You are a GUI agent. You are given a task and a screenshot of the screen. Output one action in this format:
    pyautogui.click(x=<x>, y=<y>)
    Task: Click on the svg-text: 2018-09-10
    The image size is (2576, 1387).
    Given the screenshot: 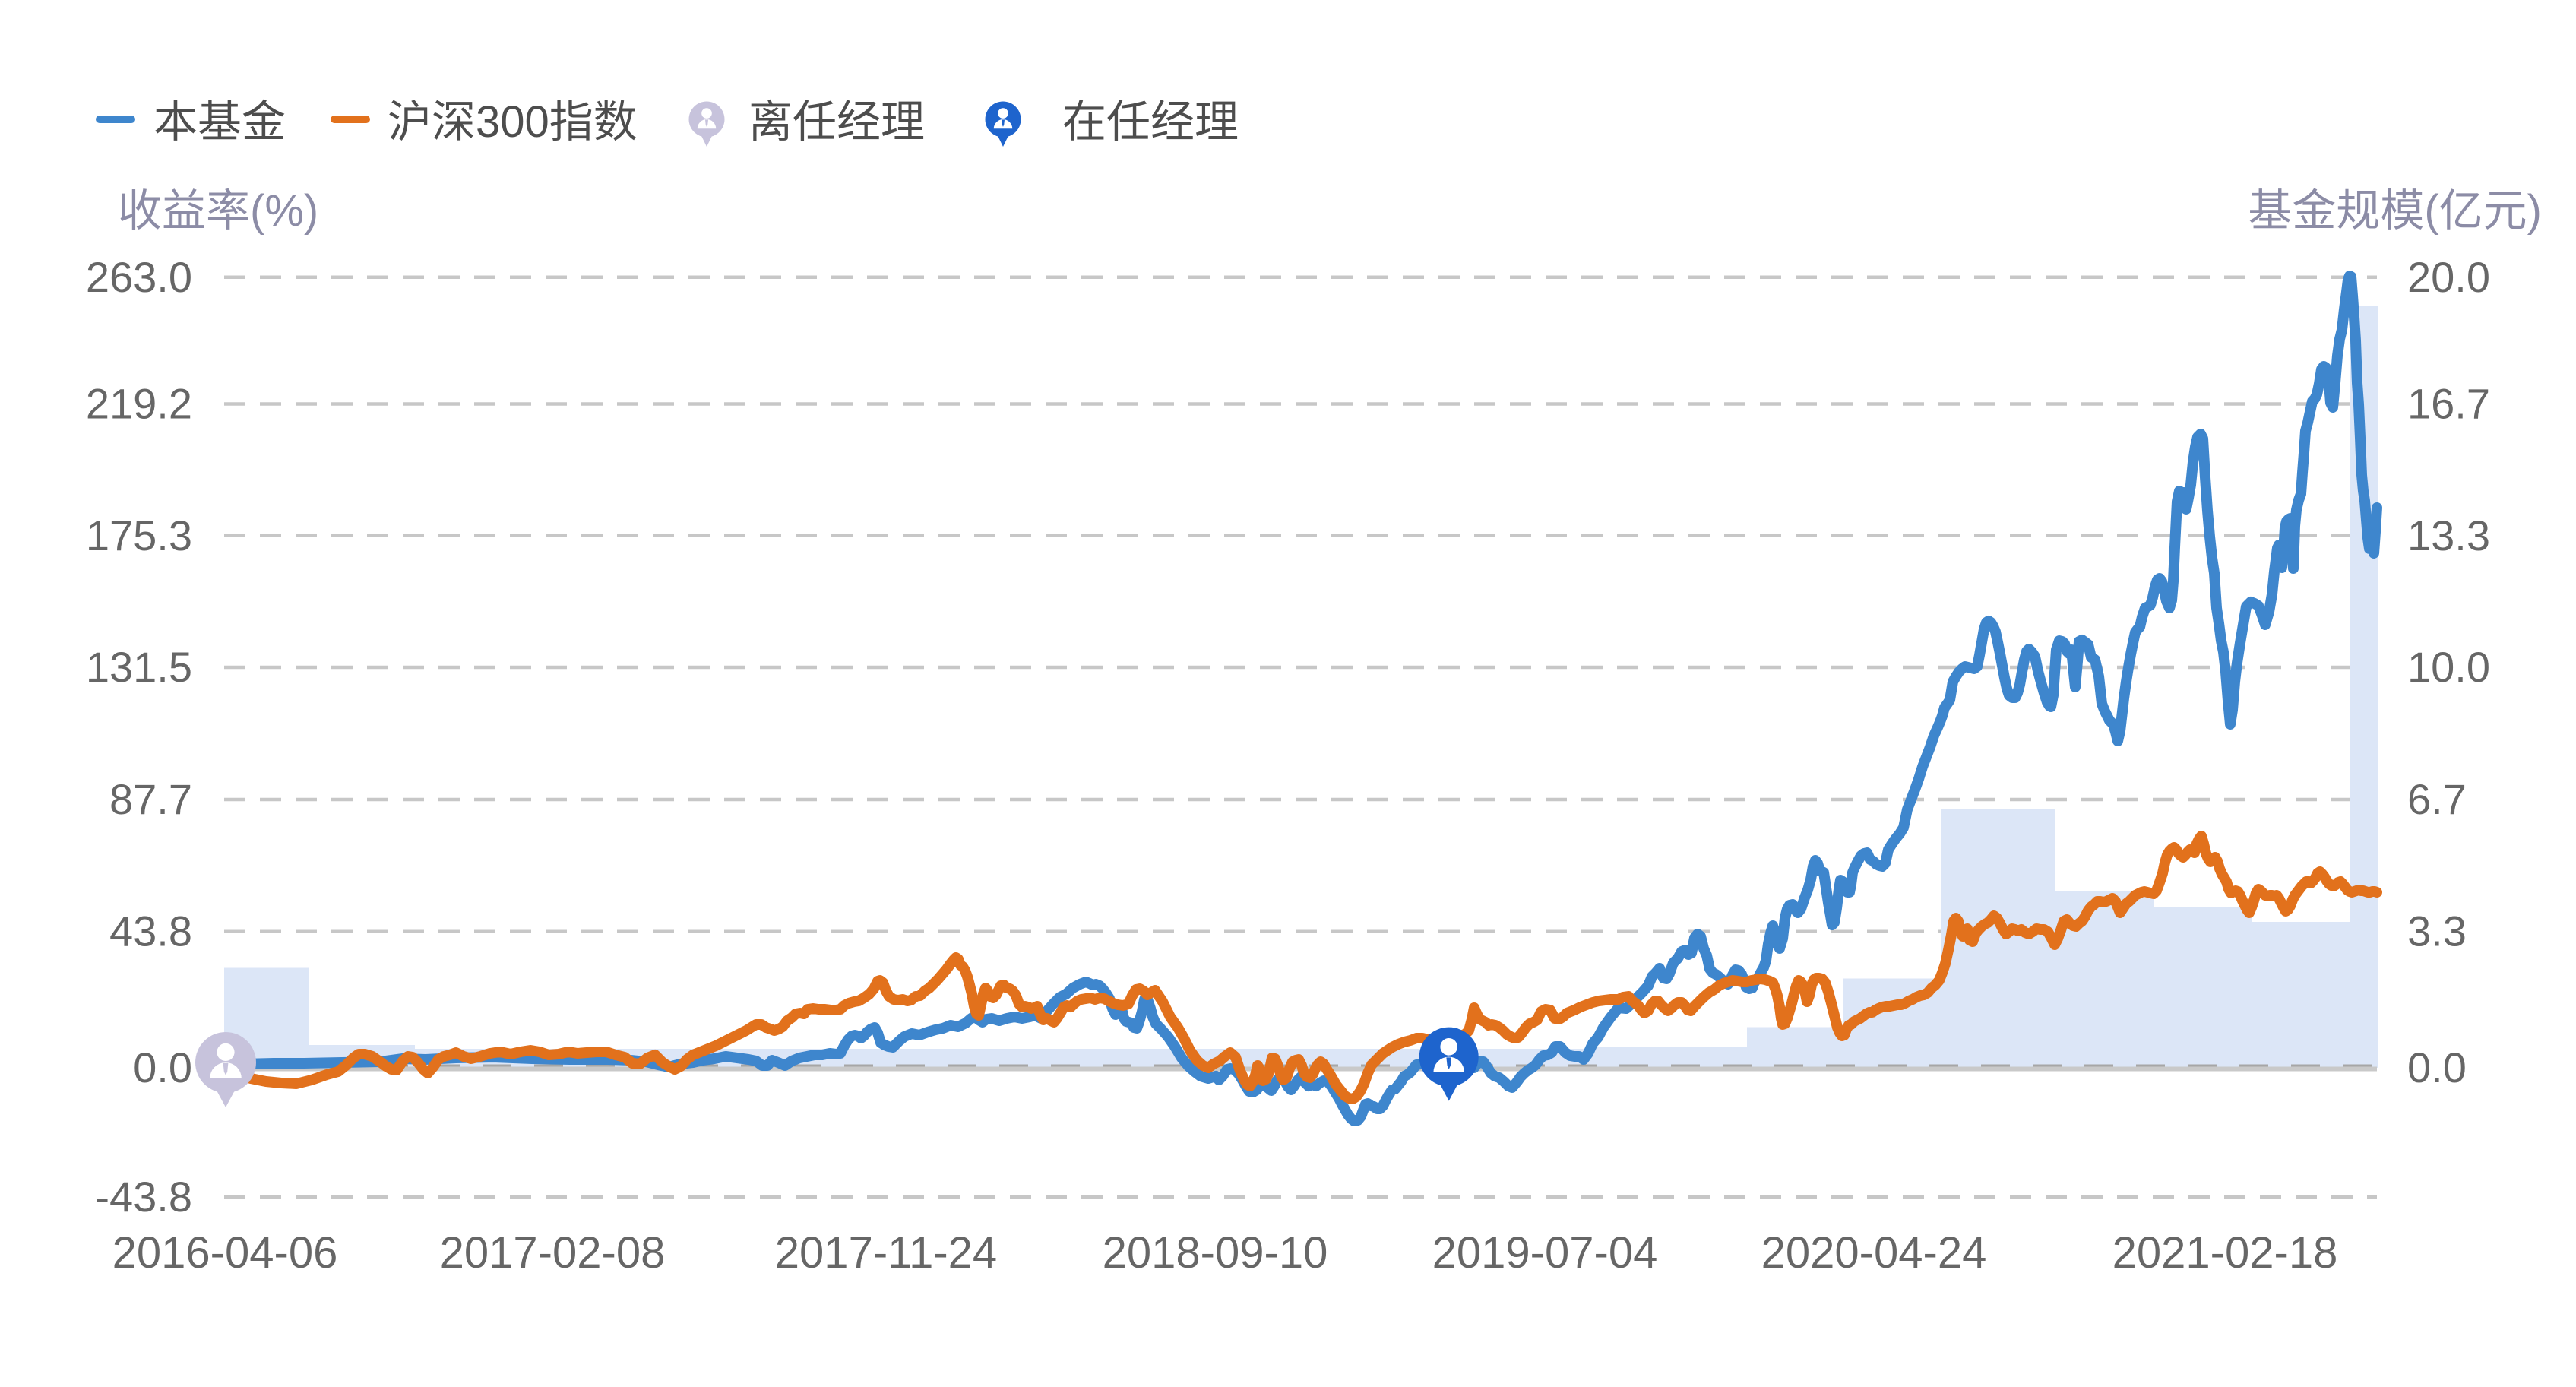 What is the action you would take?
    pyautogui.click(x=1215, y=1253)
    